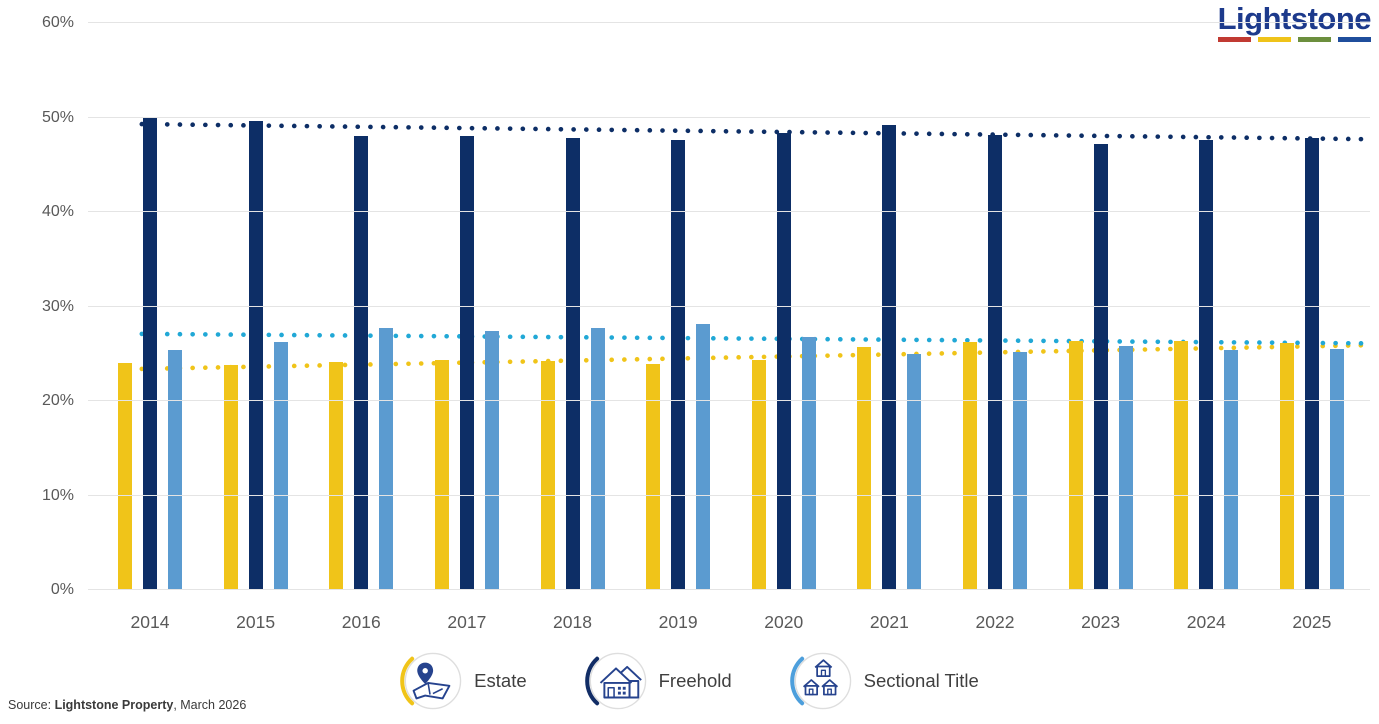 The image size is (1379, 724). Describe the element at coordinates (1336, 469) in the screenshot. I see `bar-sectional-title-2025` at that location.